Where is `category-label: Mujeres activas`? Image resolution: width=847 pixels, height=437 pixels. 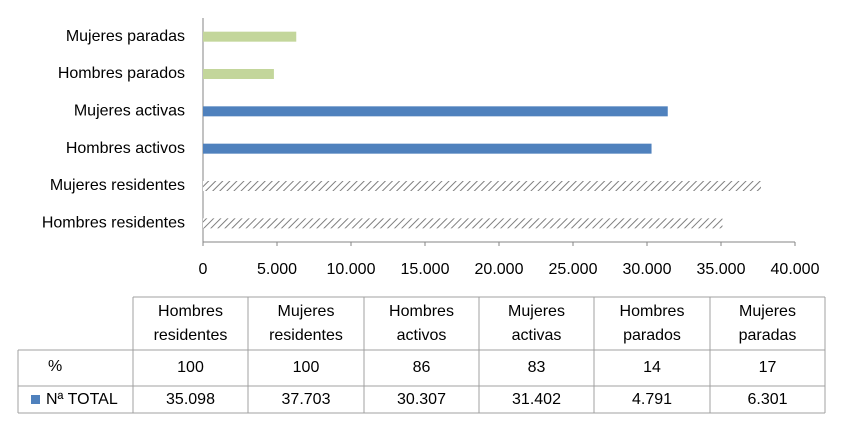
category-label: Mujeres activas is located at coordinates (129, 111).